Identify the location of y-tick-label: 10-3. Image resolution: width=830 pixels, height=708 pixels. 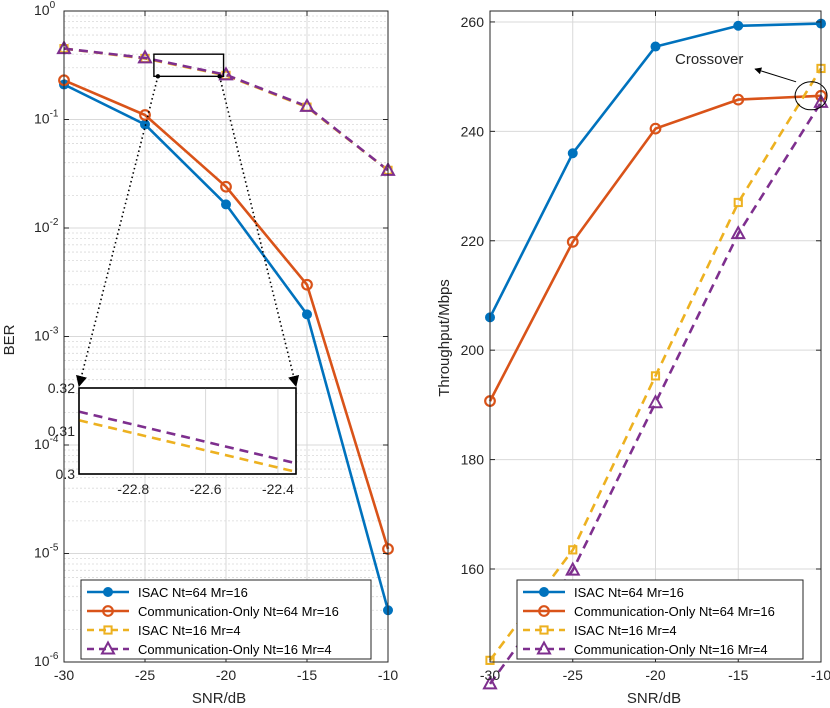
(46, 335).